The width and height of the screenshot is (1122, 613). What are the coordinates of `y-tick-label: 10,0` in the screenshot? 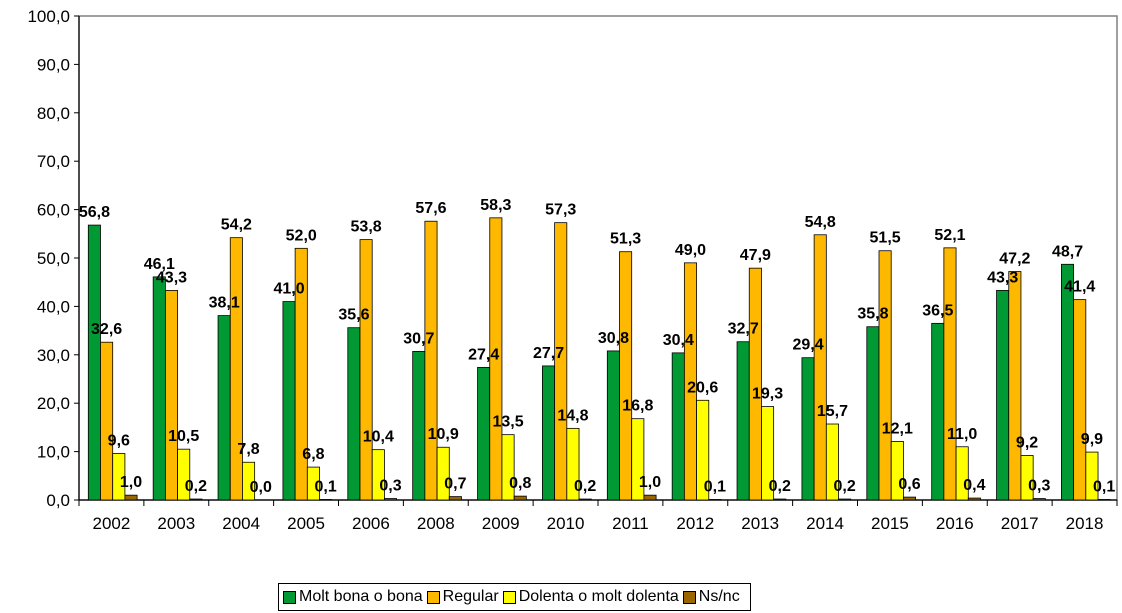 It's located at (53, 452).